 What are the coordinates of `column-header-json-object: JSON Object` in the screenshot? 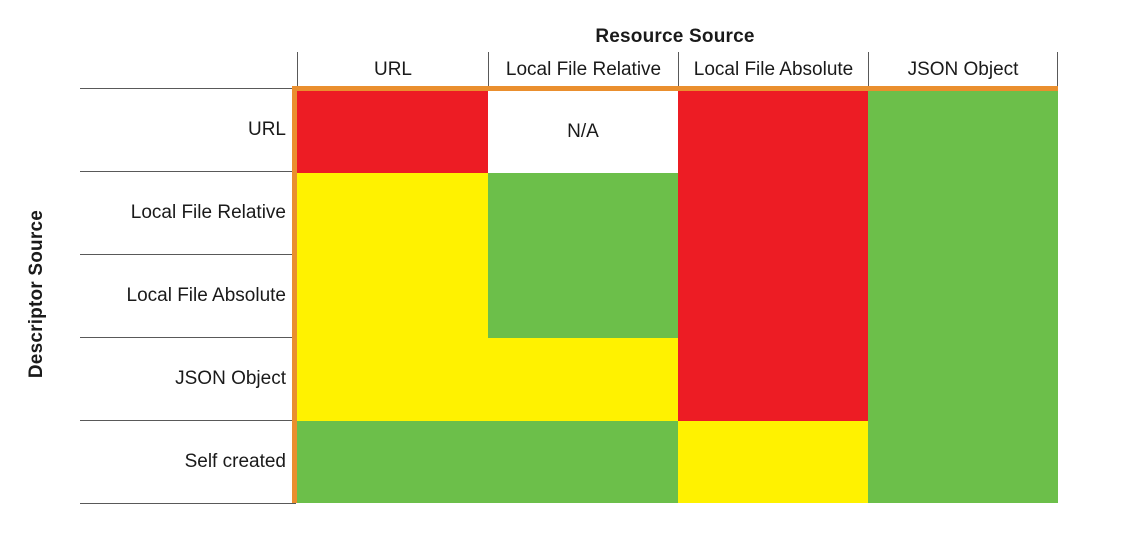 It's located at (963, 70).